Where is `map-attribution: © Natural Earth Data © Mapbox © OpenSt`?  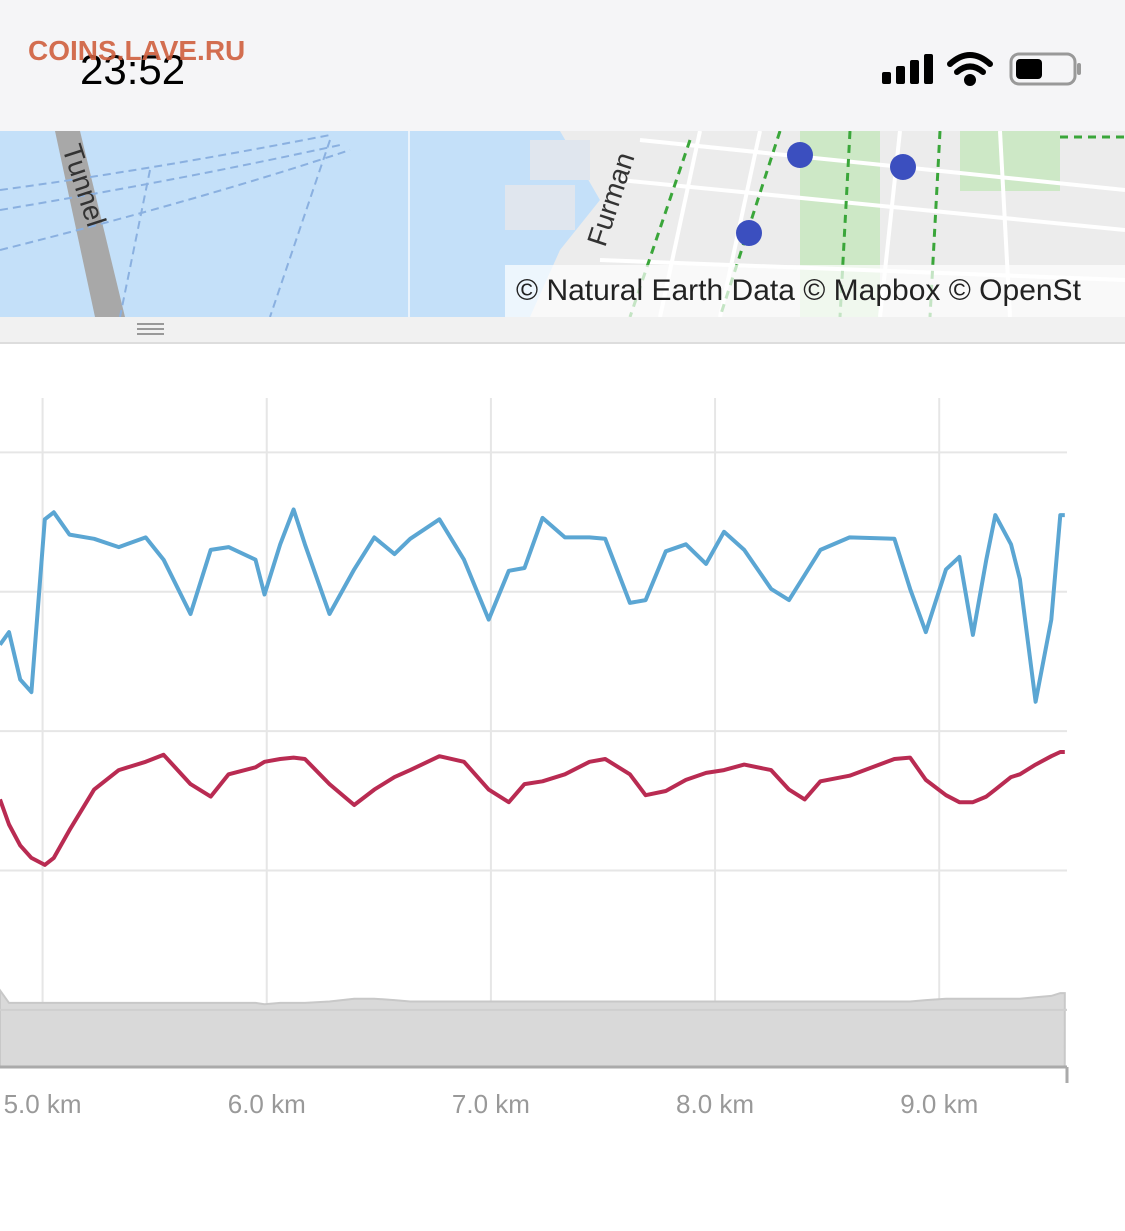
map-attribution: © Natural Earth Data © Mapbox © OpenSt is located at coordinates (799, 290).